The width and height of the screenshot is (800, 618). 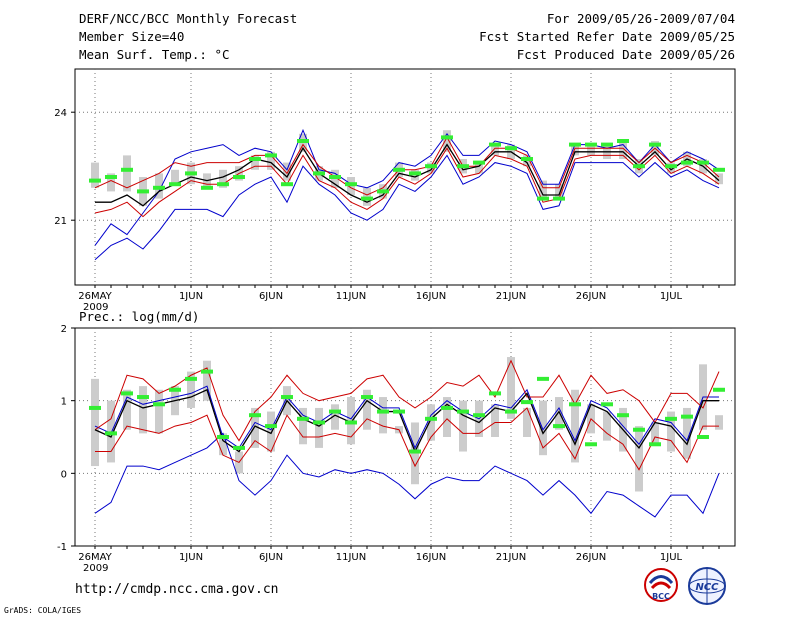 What do you see at coordinates (640, 18) in the screenshot?
I see `forecast-period: For 2009/05/26-2009/07/04` at bounding box center [640, 18].